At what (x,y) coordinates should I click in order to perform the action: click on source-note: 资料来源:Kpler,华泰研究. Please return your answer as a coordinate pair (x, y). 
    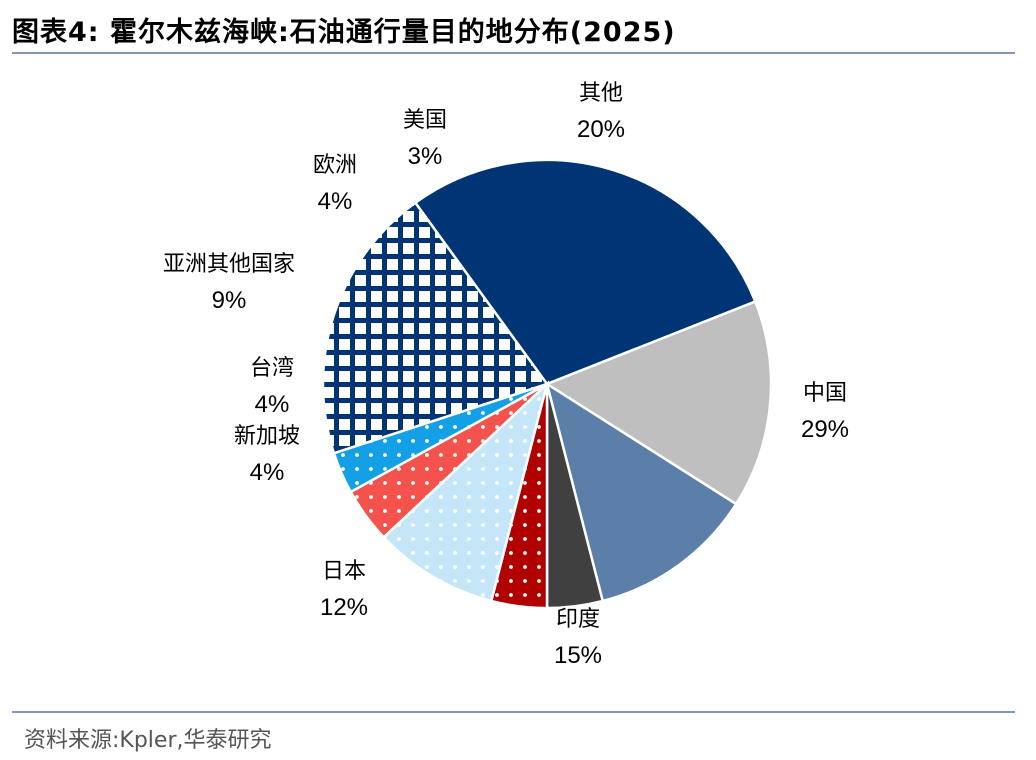
    Looking at the image, I should click on (148, 740).